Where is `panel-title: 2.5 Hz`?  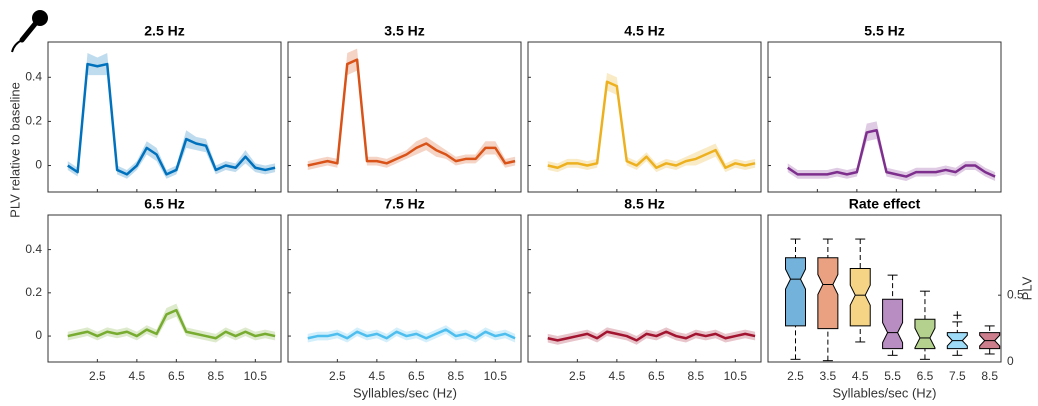 panel-title: 2.5 Hz is located at coordinates (164, 31).